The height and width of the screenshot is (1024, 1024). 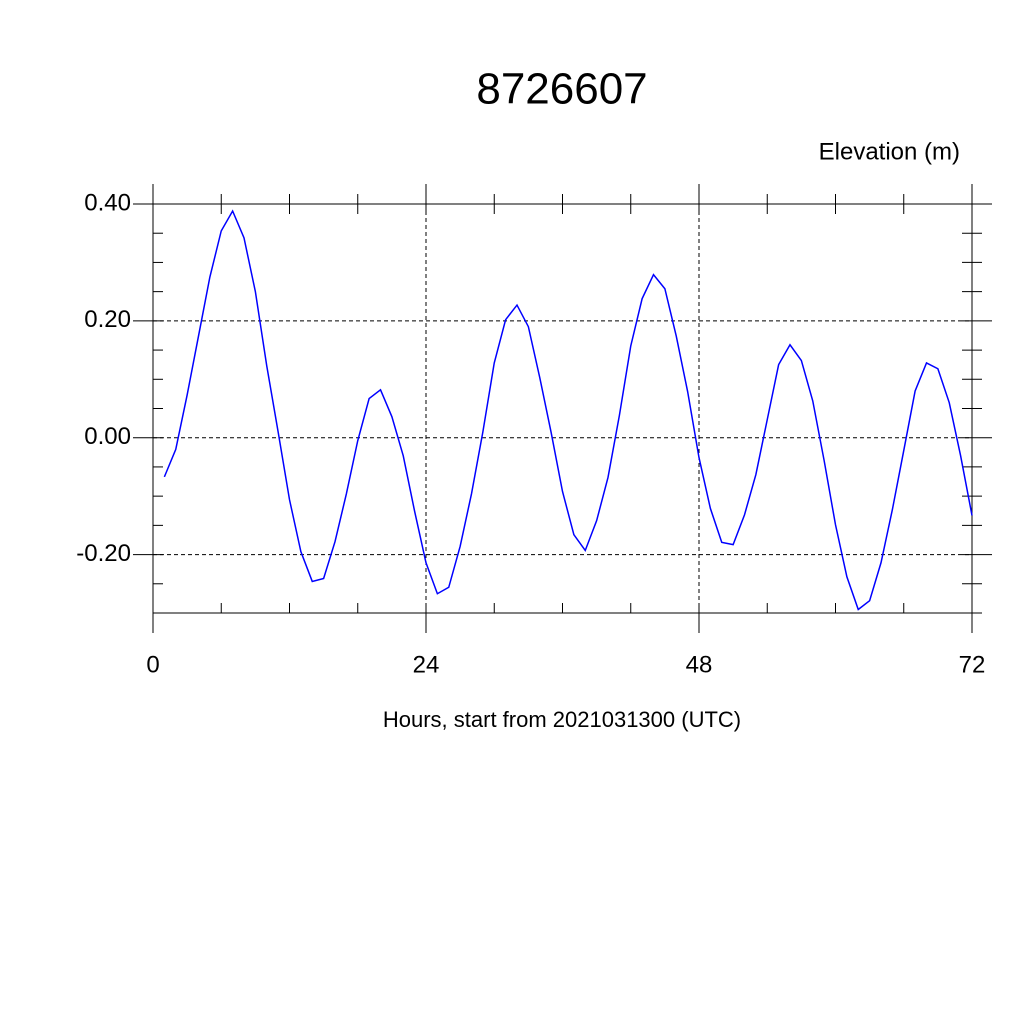 What do you see at coordinates (889, 151) in the screenshot?
I see `y-axis-label: Elevation (m)` at bounding box center [889, 151].